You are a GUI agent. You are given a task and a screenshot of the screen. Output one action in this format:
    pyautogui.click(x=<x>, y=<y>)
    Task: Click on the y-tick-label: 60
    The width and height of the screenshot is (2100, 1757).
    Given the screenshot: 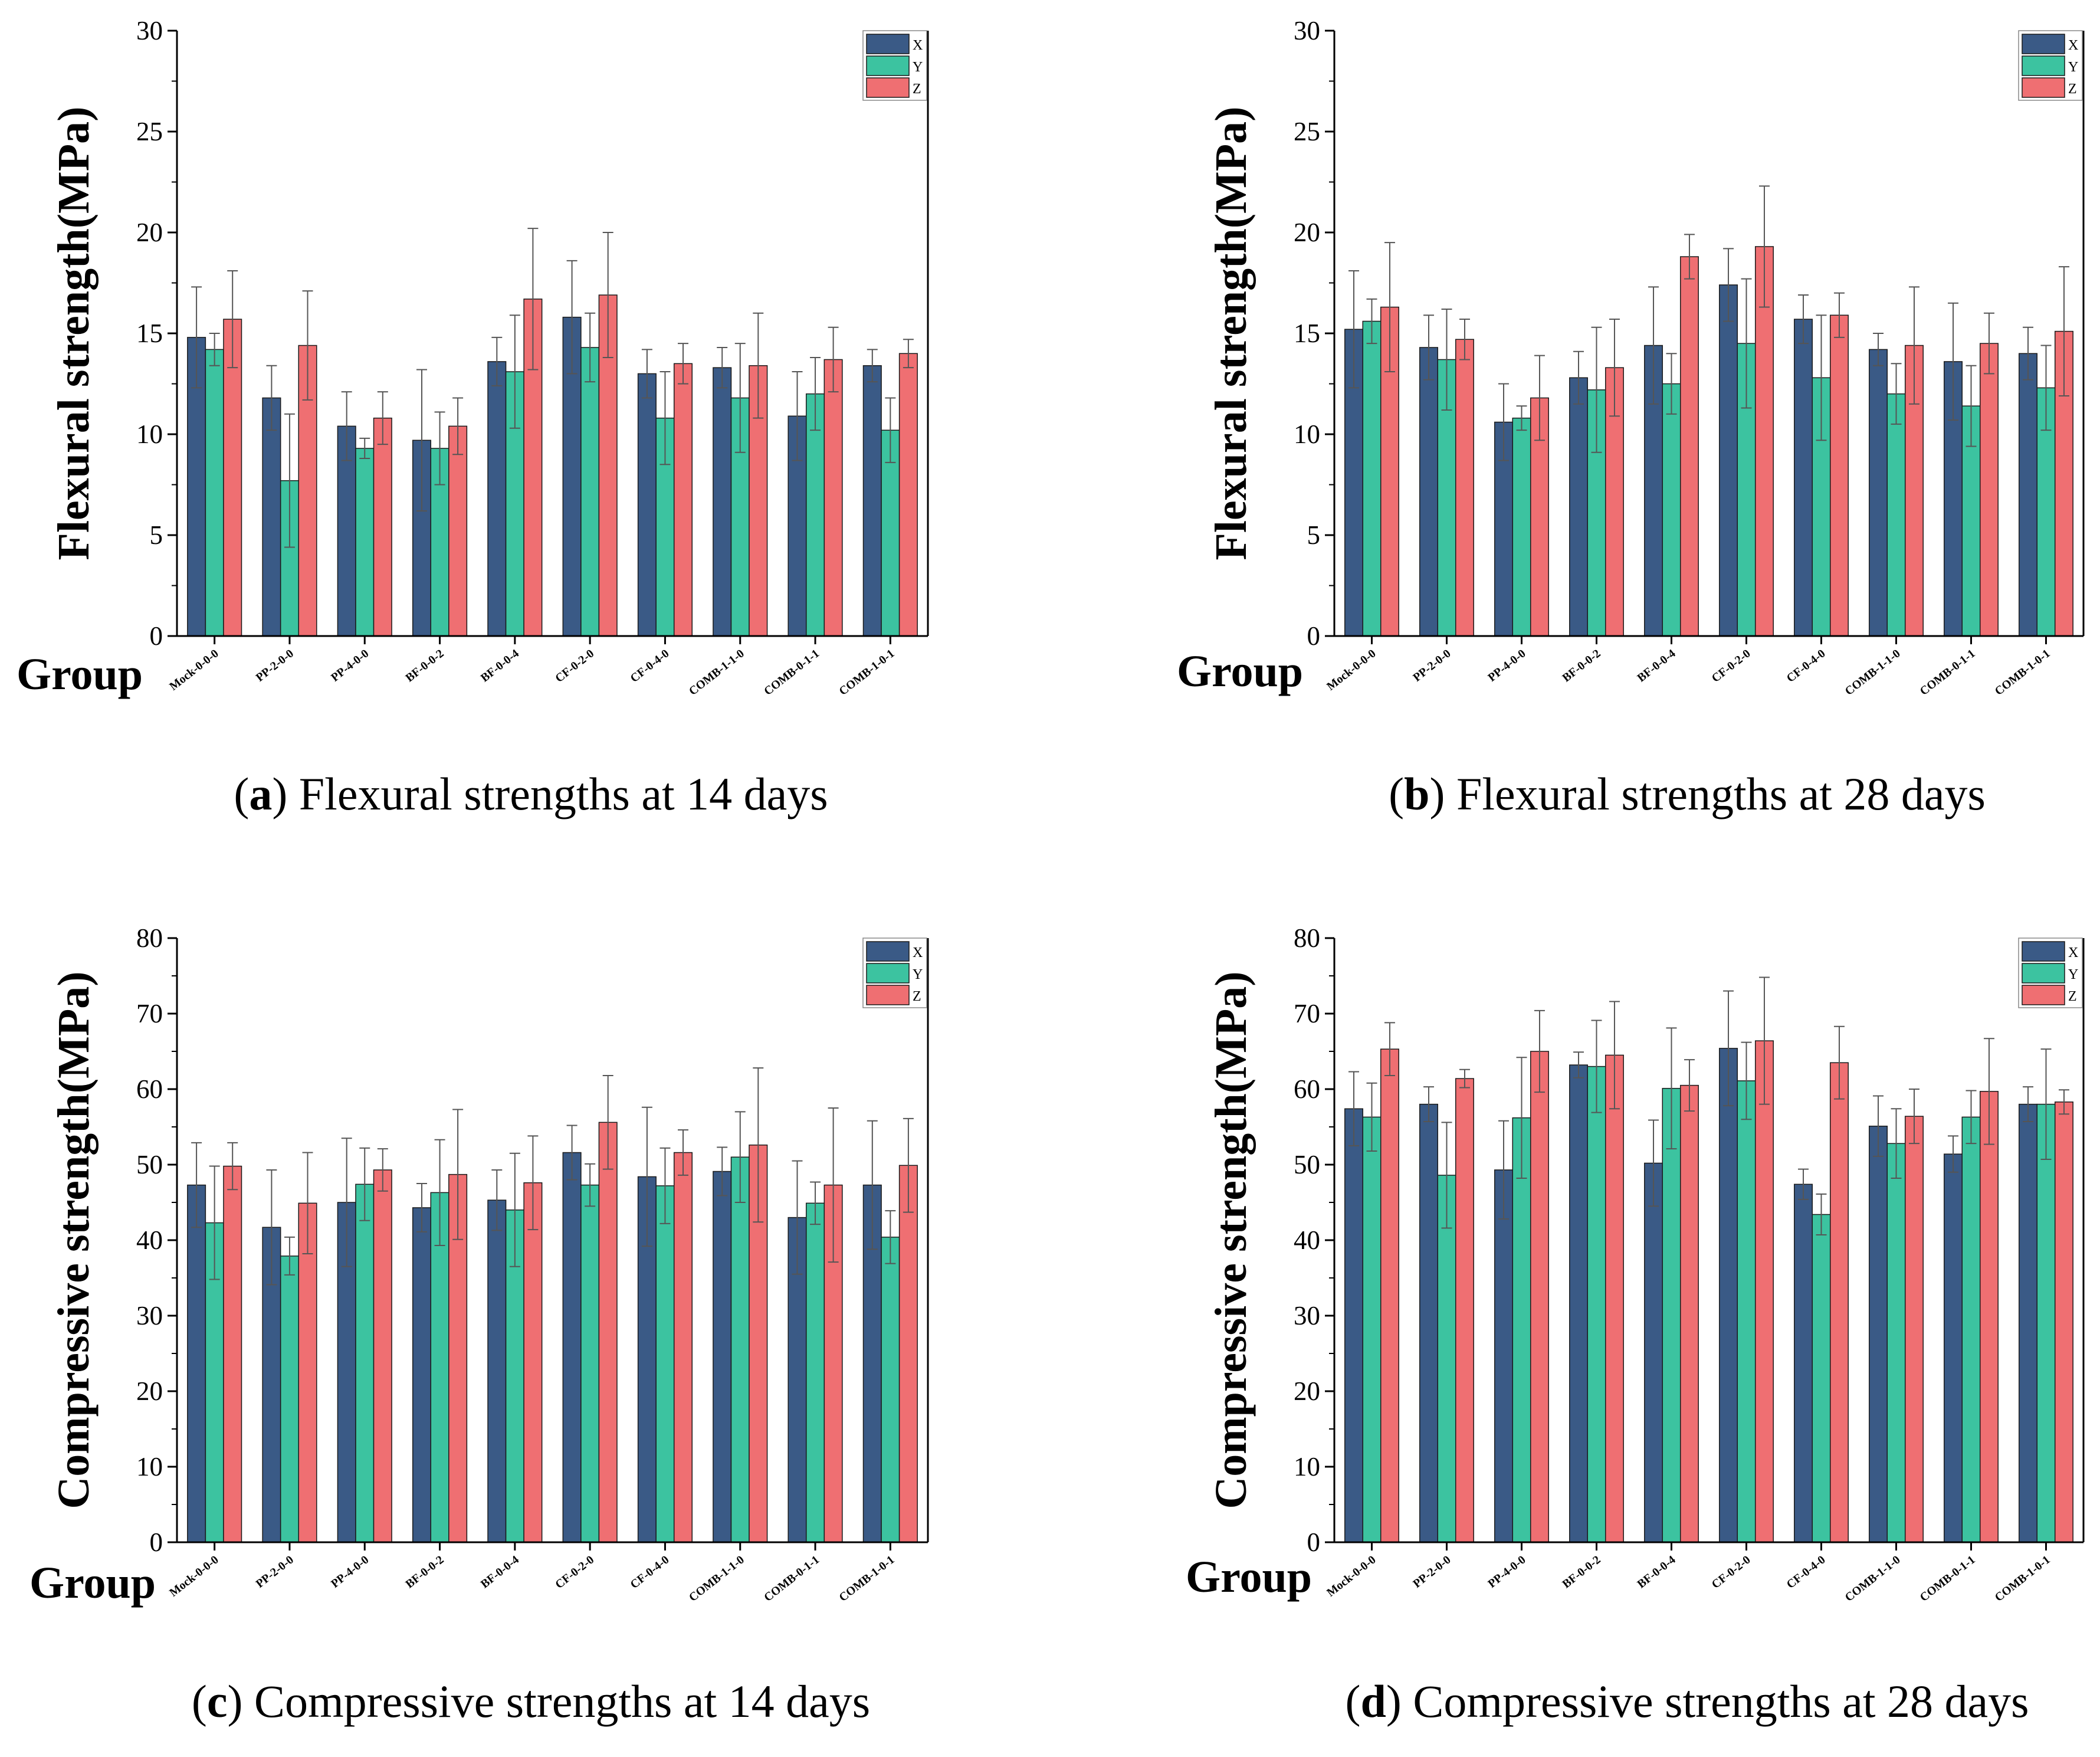 What is the action you would take?
    pyautogui.click(x=1307, y=1089)
    